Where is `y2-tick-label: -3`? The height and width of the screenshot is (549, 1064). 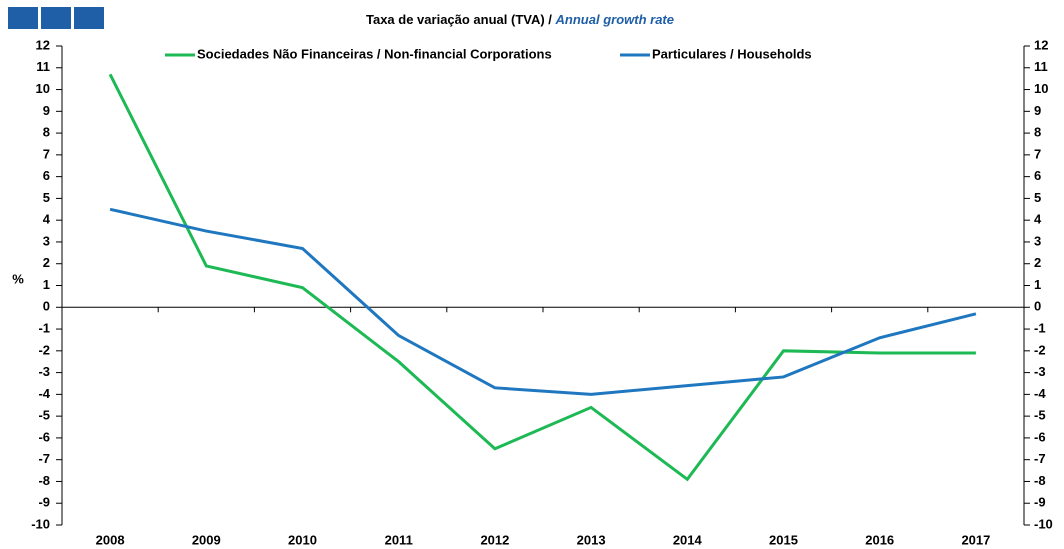
y2-tick-label: -3 is located at coordinates (1040, 371).